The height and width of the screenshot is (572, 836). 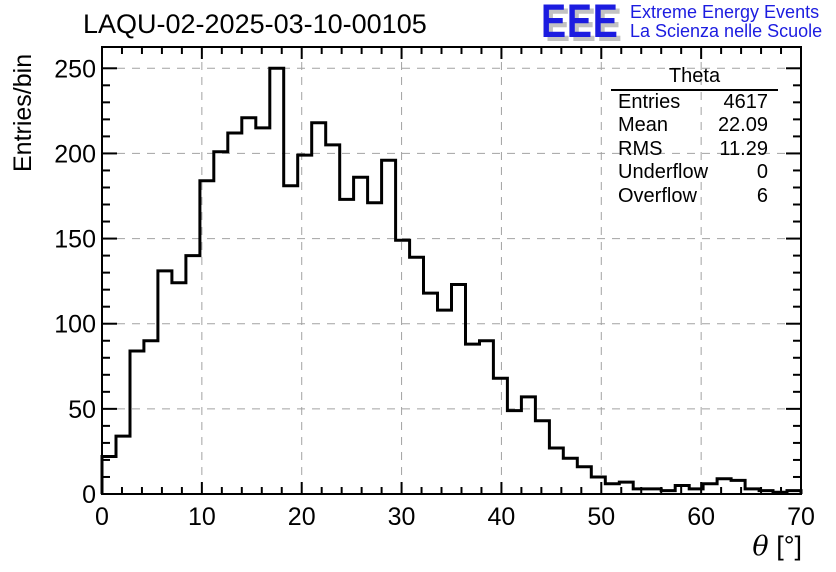 I want to click on x-axis-unit: [°], so click(x=785, y=546).